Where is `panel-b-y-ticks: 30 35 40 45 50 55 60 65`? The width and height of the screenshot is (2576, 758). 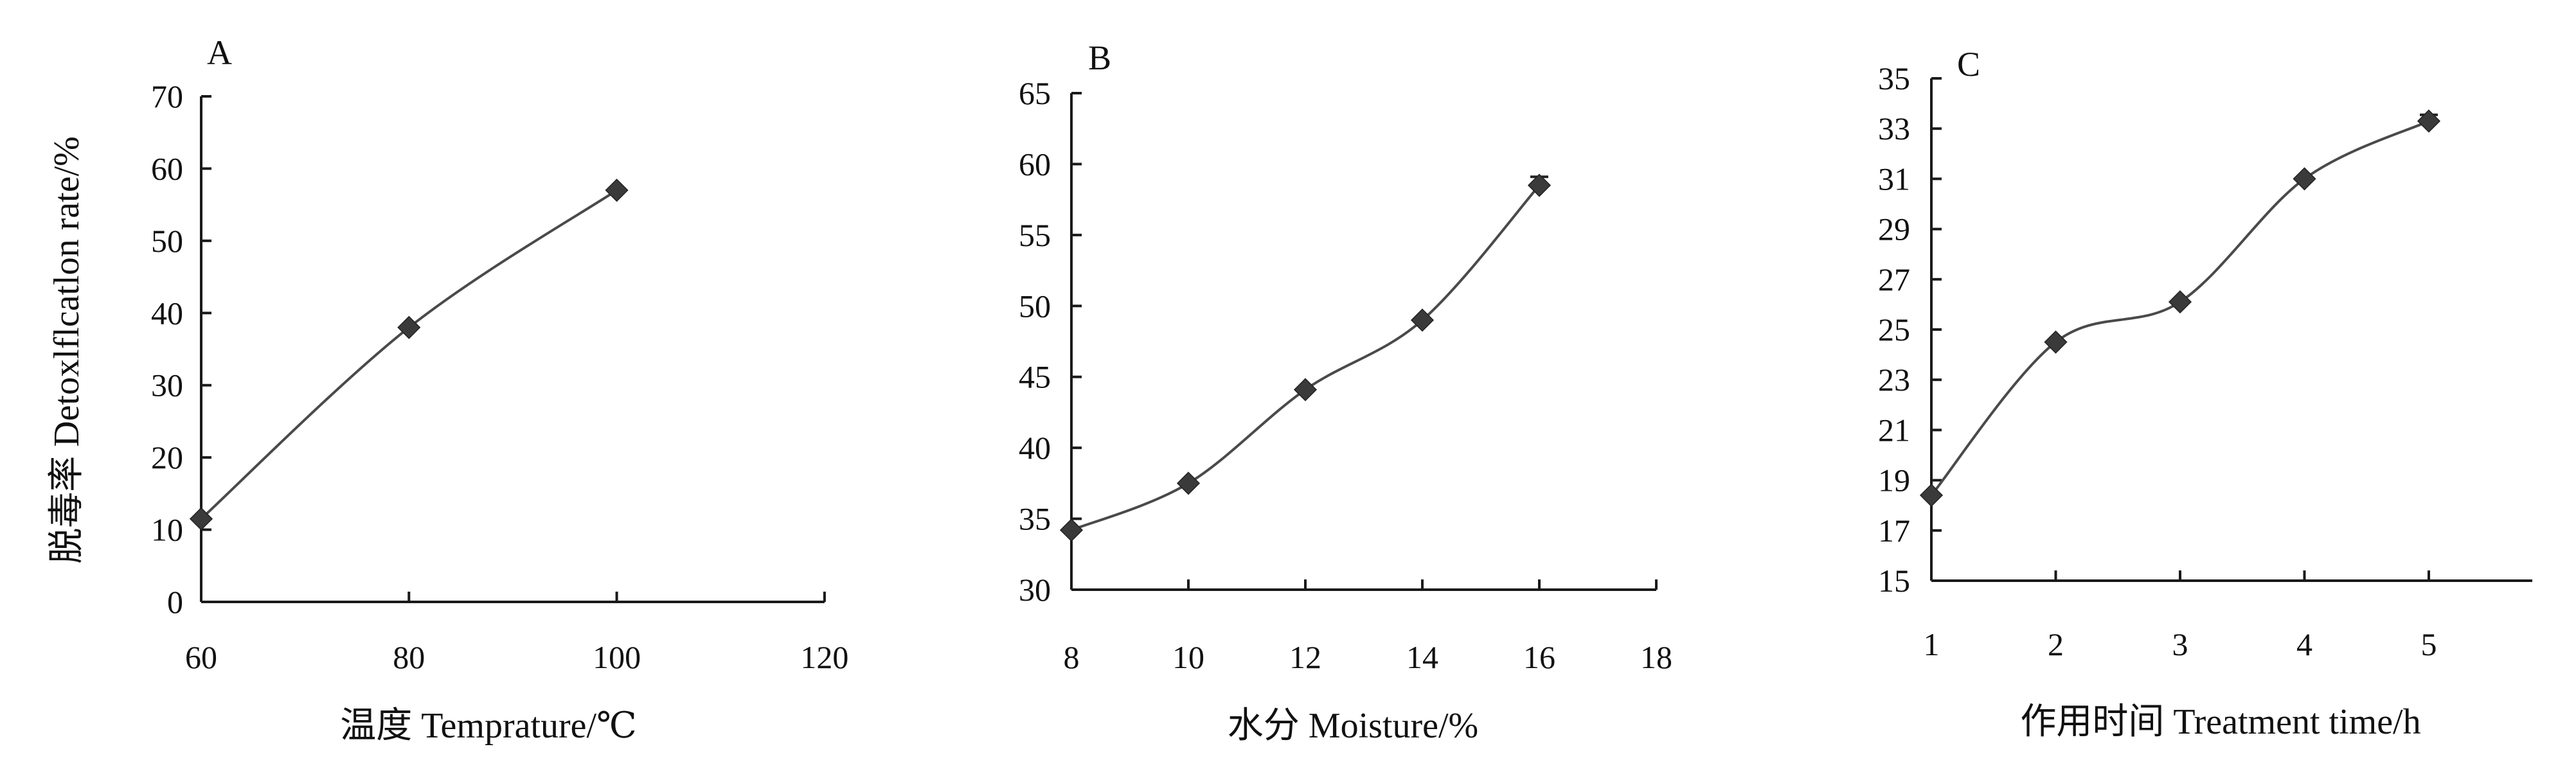 panel-b-y-ticks: 30 35 40 45 50 55 60 65 is located at coordinates (1050, 341).